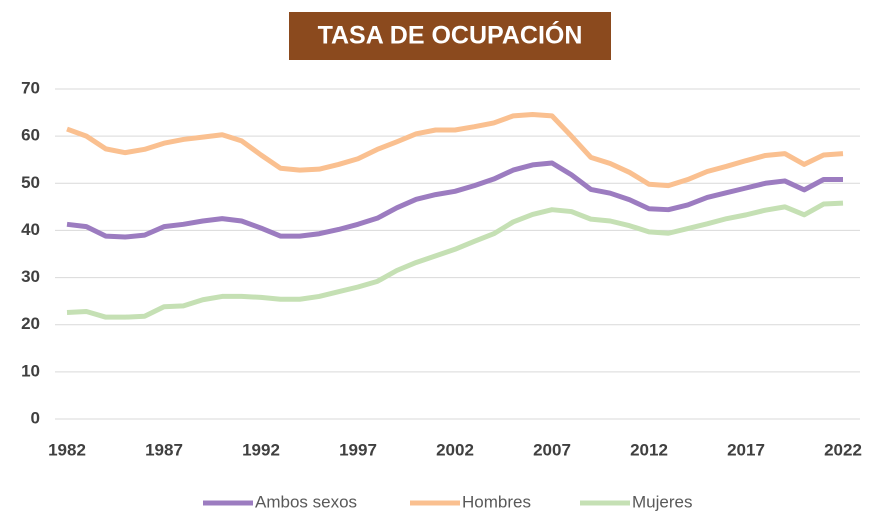 This screenshot has width=878, height=513. Describe the element at coordinates (30, 135) in the screenshot. I see `y-tick-label: 60` at that location.